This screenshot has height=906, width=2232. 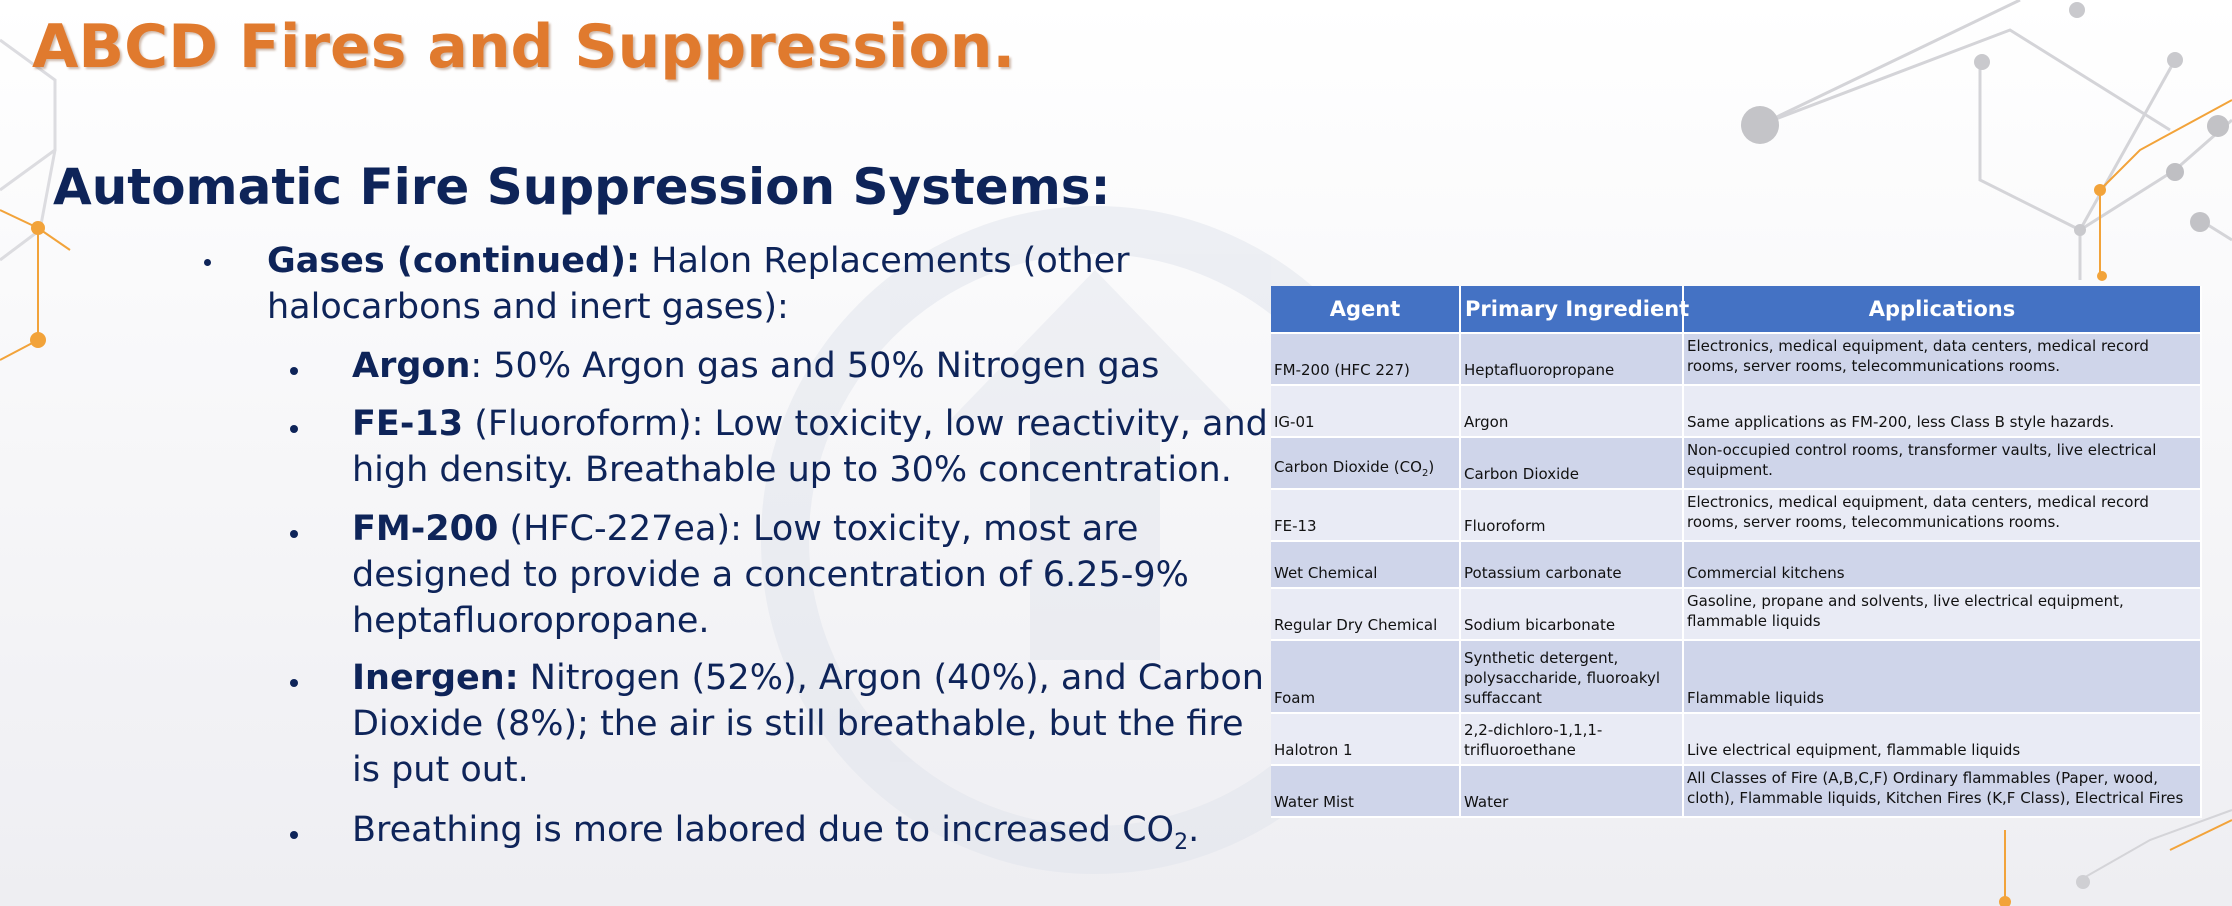 I want to click on cell-agent: Halotron 1, so click(x=1366, y=739).